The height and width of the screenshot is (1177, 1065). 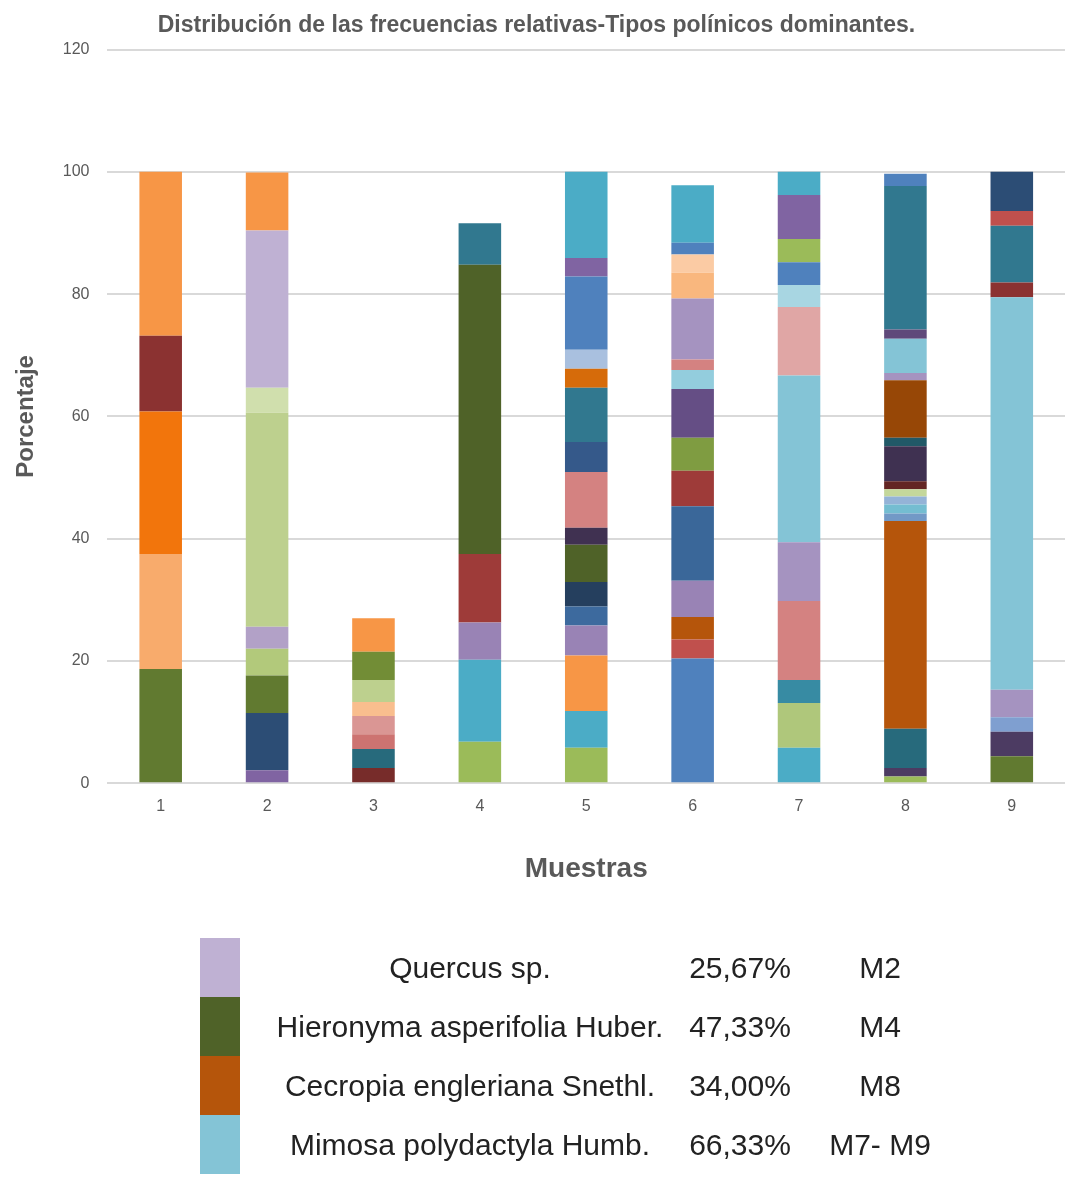 What do you see at coordinates (880, 1026) in the screenshot?
I see `text: M4` at bounding box center [880, 1026].